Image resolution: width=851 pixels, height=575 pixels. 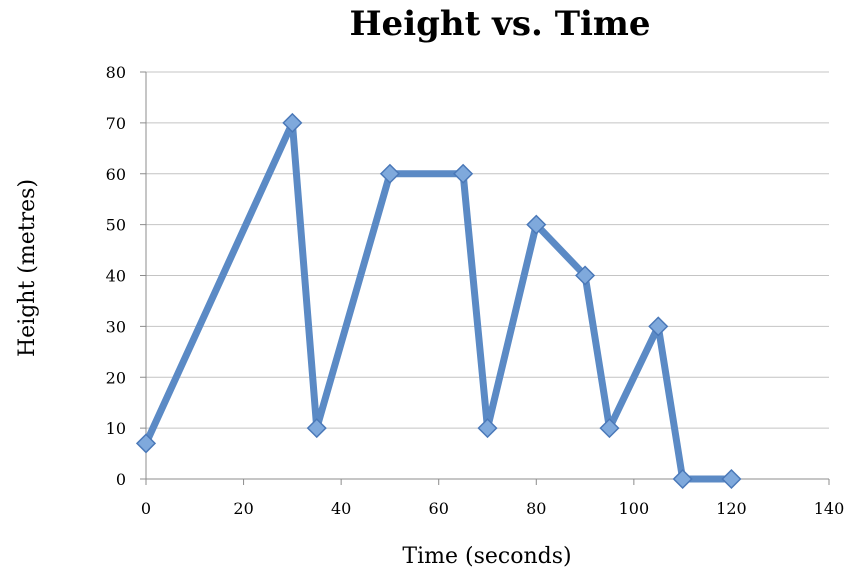 What do you see at coordinates (536, 508) in the screenshot?
I see `x-tick-label: 80` at bounding box center [536, 508].